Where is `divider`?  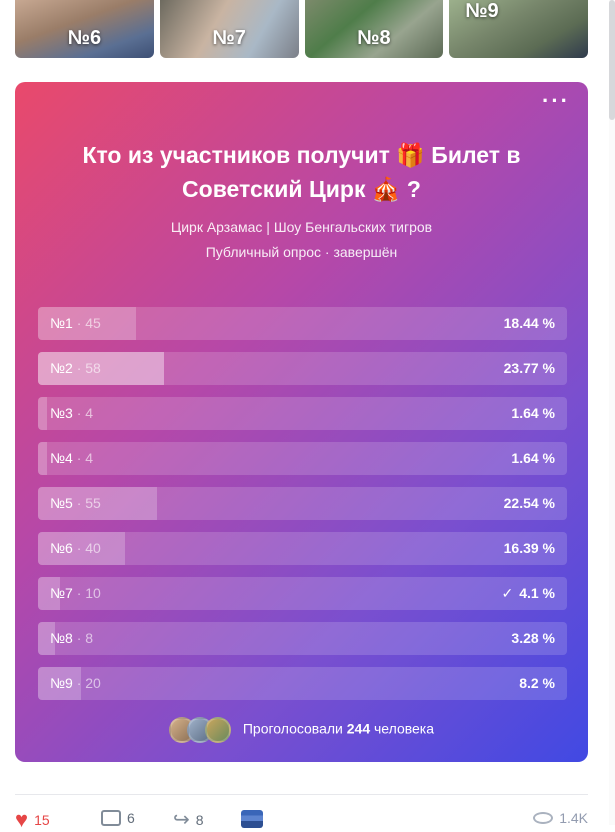 divider is located at coordinates (301, 794).